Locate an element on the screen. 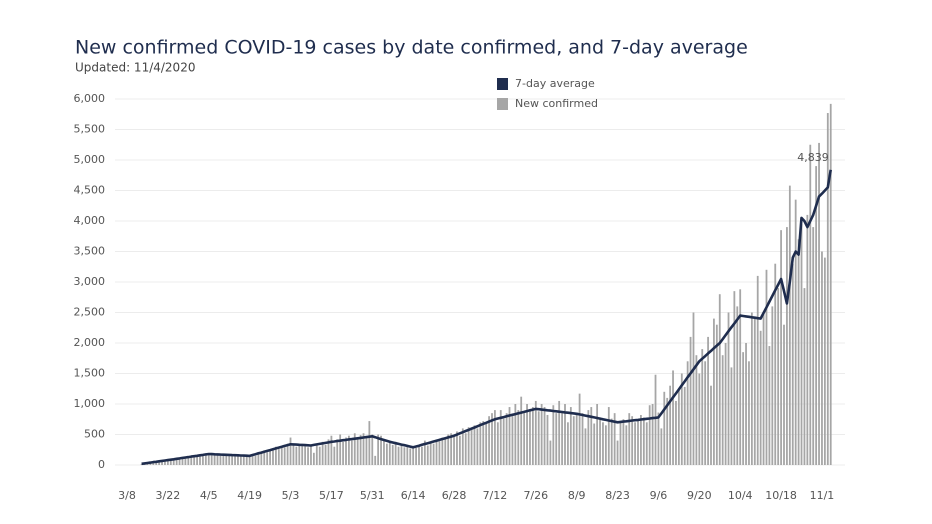  y-tick-label: 3,000 is located at coordinates (90, 281).